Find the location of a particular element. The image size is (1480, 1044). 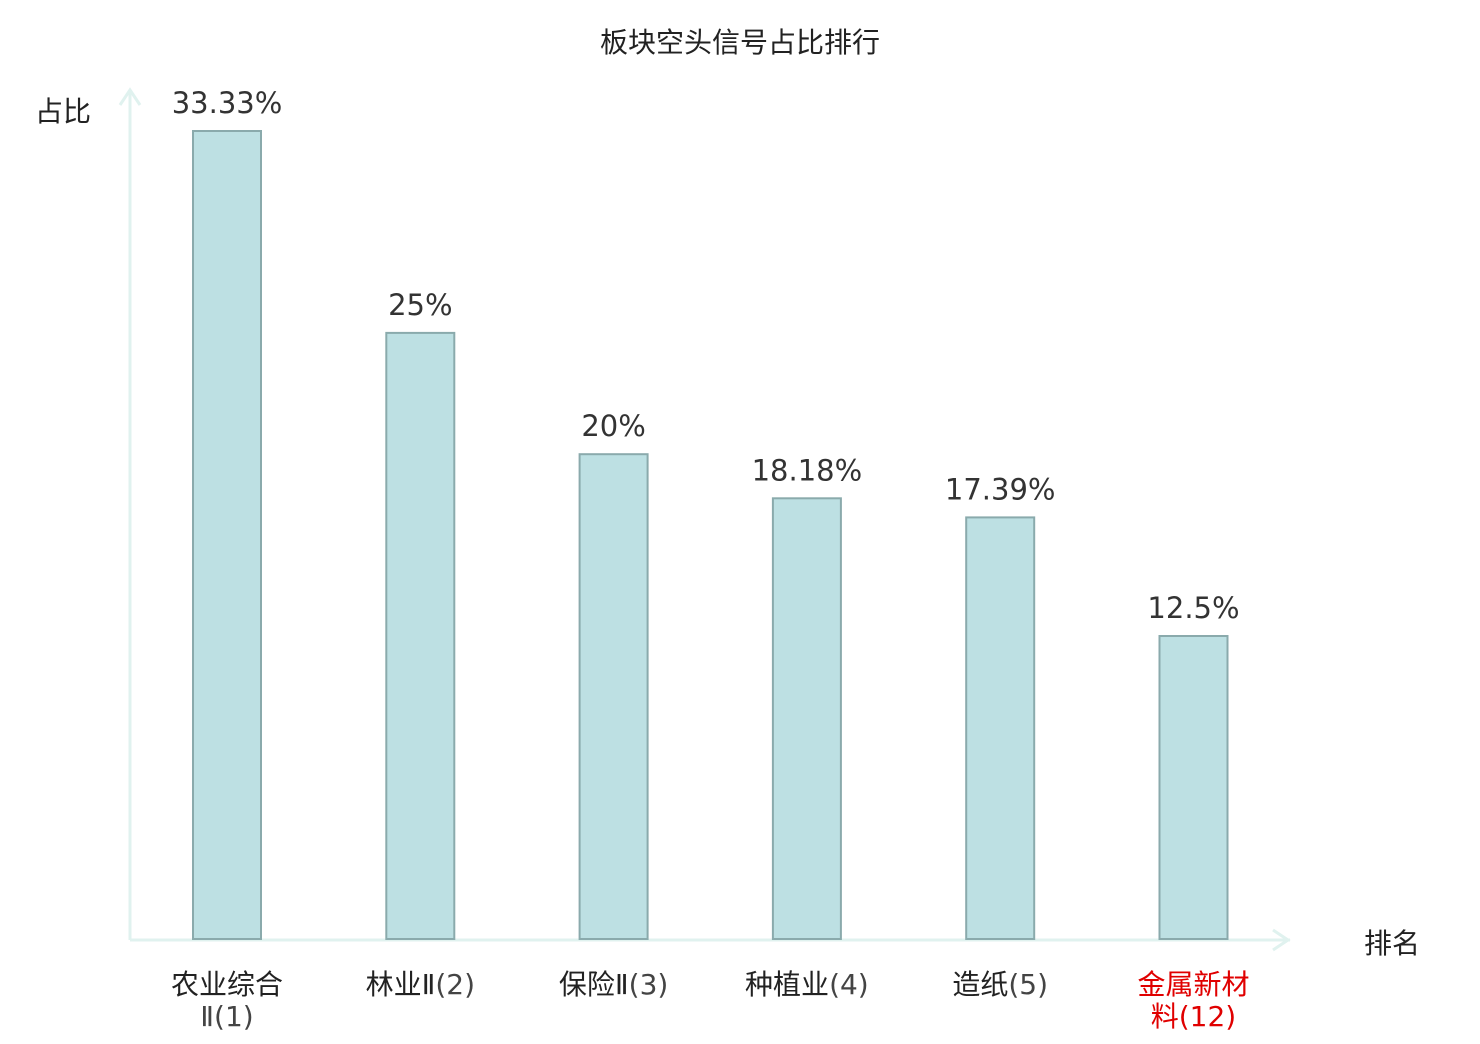

category-name: 保险Ⅱ is located at coordinates (594, 984).